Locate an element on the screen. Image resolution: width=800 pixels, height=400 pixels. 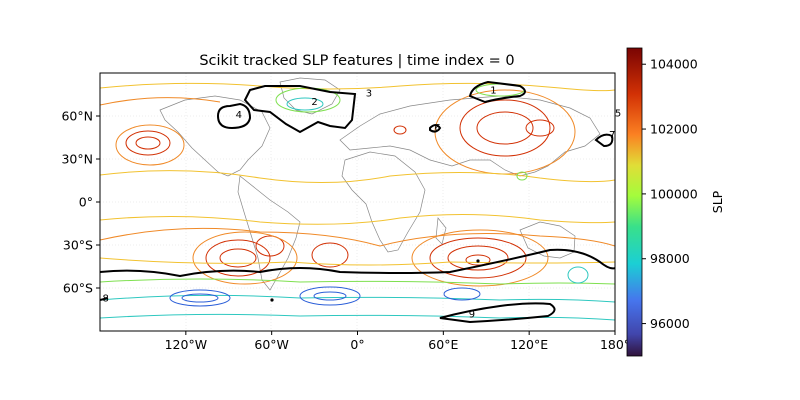
feature-label: 1 is located at coordinates (493, 91).